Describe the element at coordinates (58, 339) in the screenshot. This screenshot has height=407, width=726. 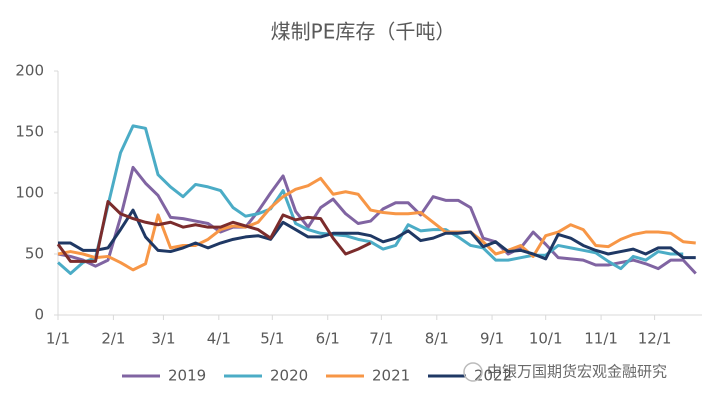
I see `x-tick-label: 1/1` at that location.